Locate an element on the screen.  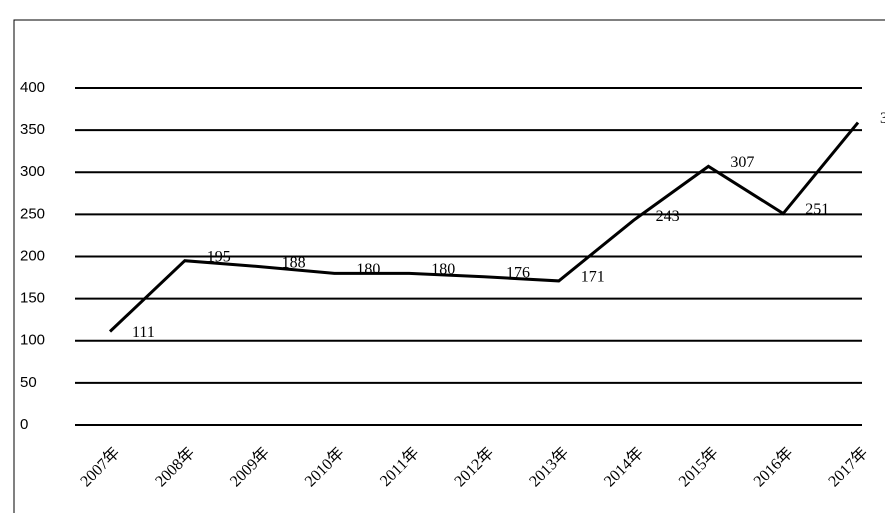
x-tick-label: 2013年 is located at coordinates (549, 467).